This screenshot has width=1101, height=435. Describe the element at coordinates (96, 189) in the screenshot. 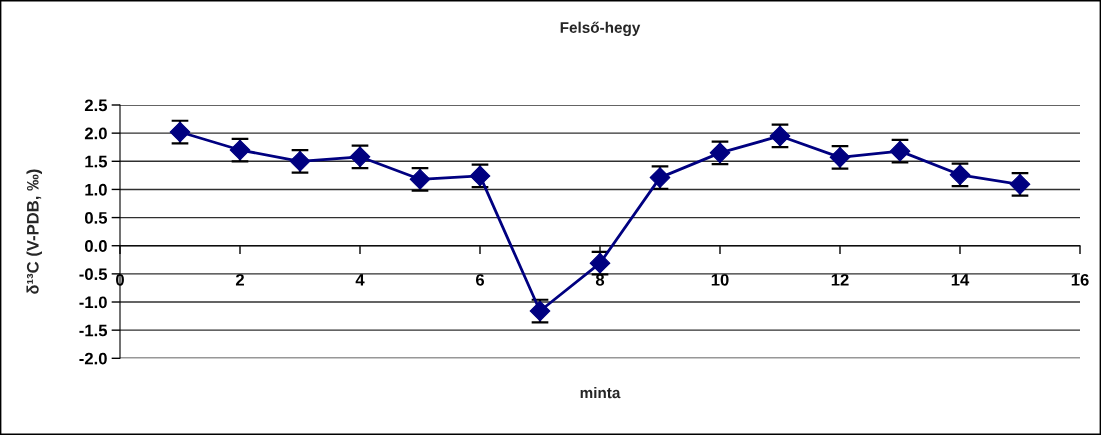

I see `y-tick-label: 1.0` at that location.